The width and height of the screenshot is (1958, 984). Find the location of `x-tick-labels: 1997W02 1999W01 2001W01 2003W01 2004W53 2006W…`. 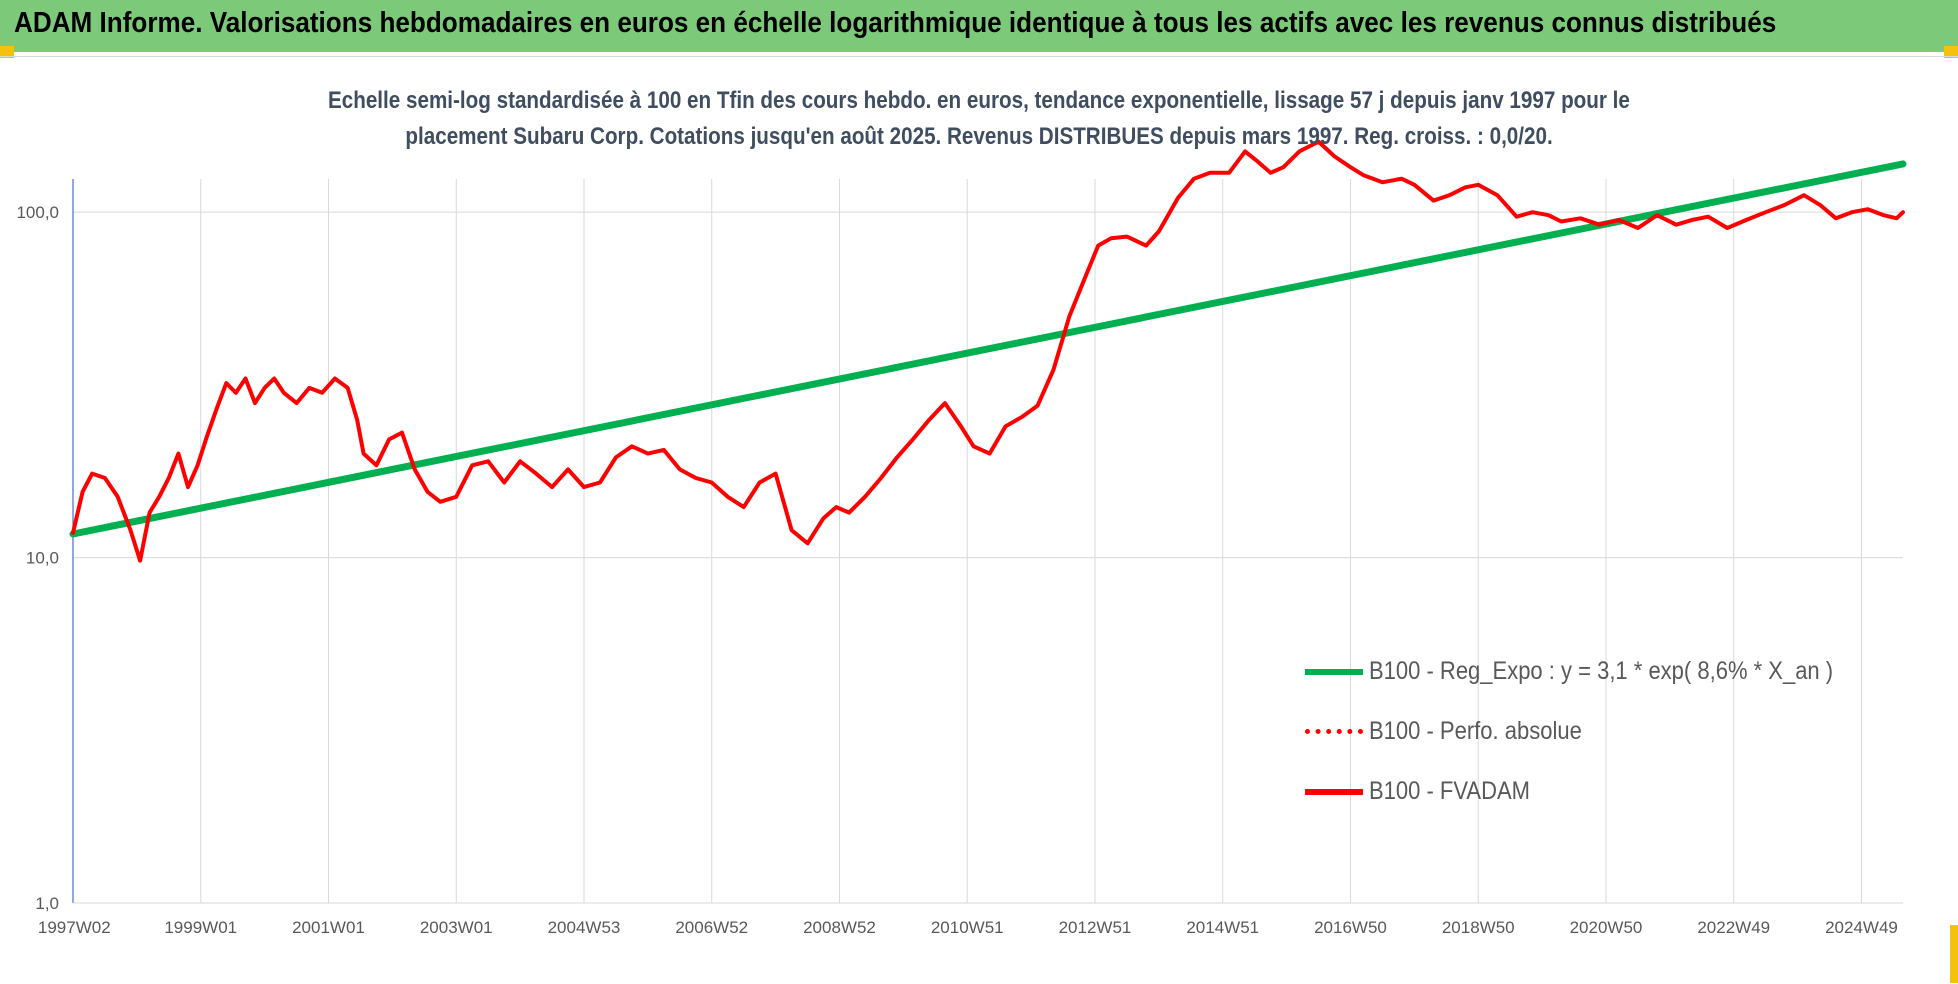

x-tick-labels: 1997W02 1999W01 2001W01 2003W01 2004W53 2006W… is located at coordinates (968, 927).